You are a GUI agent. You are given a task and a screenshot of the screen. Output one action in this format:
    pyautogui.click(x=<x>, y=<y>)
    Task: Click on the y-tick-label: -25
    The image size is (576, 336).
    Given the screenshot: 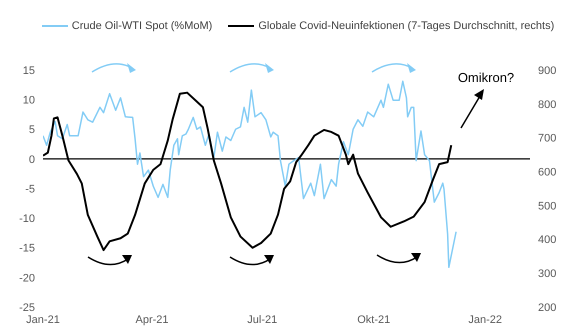 What is the action you would take?
    pyautogui.click(x=27, y=308)
    